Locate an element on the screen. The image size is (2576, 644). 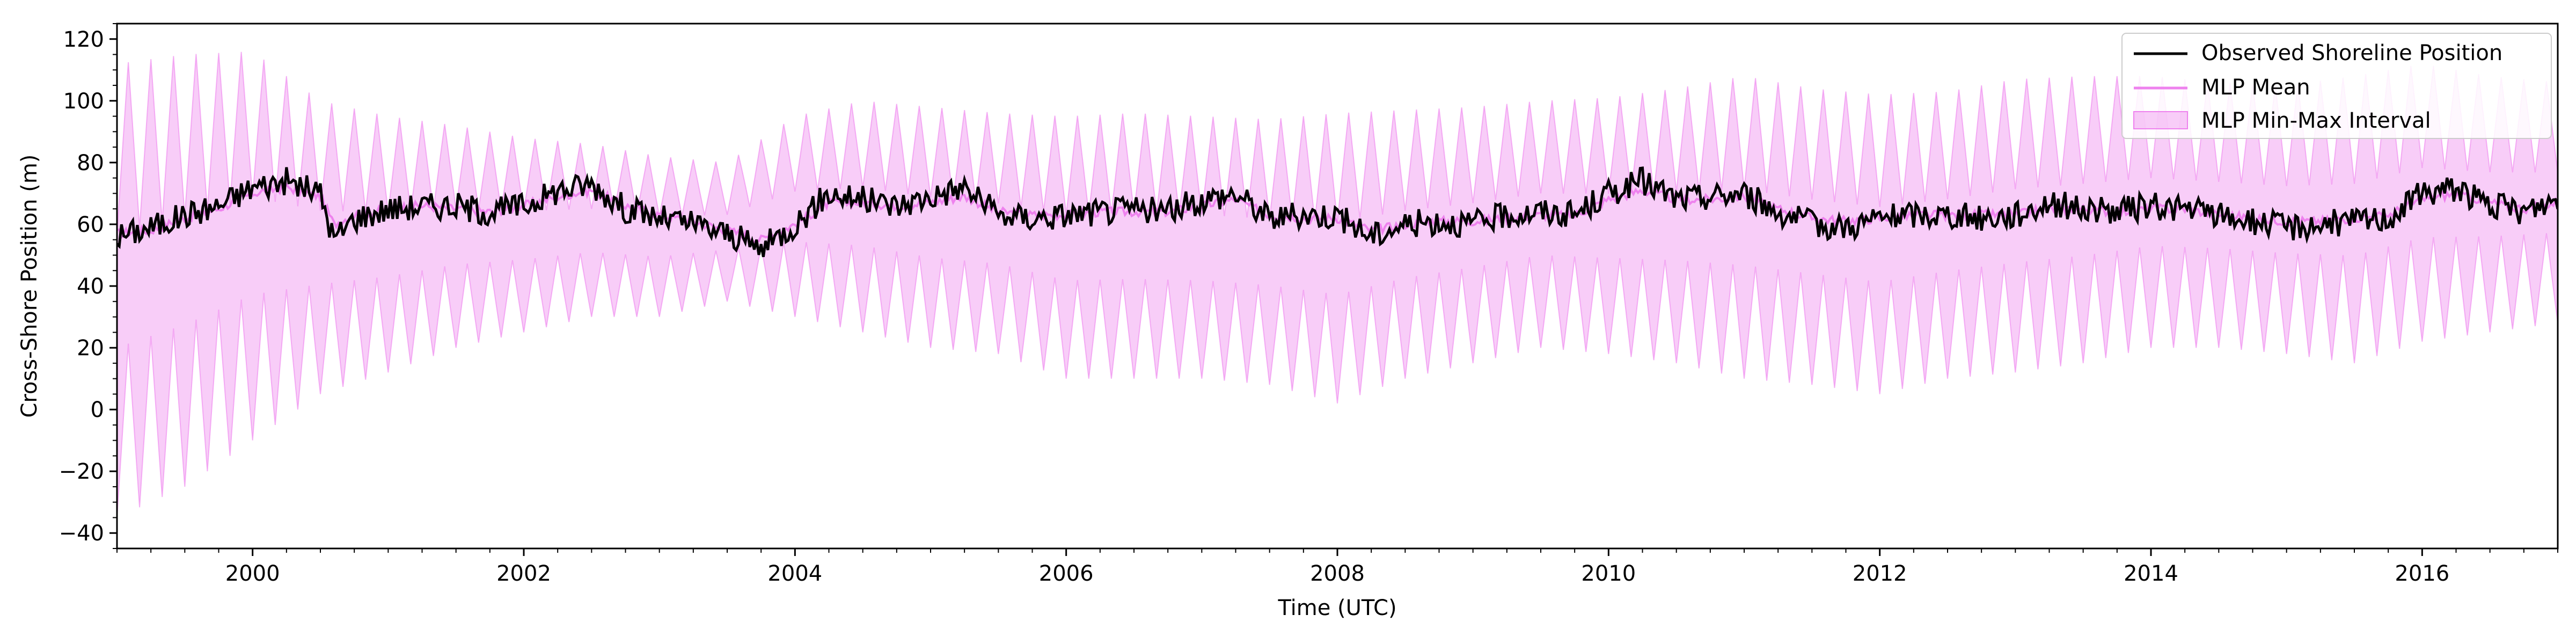
x-tick-label: 2008 is located at coordinates (1337, 573).